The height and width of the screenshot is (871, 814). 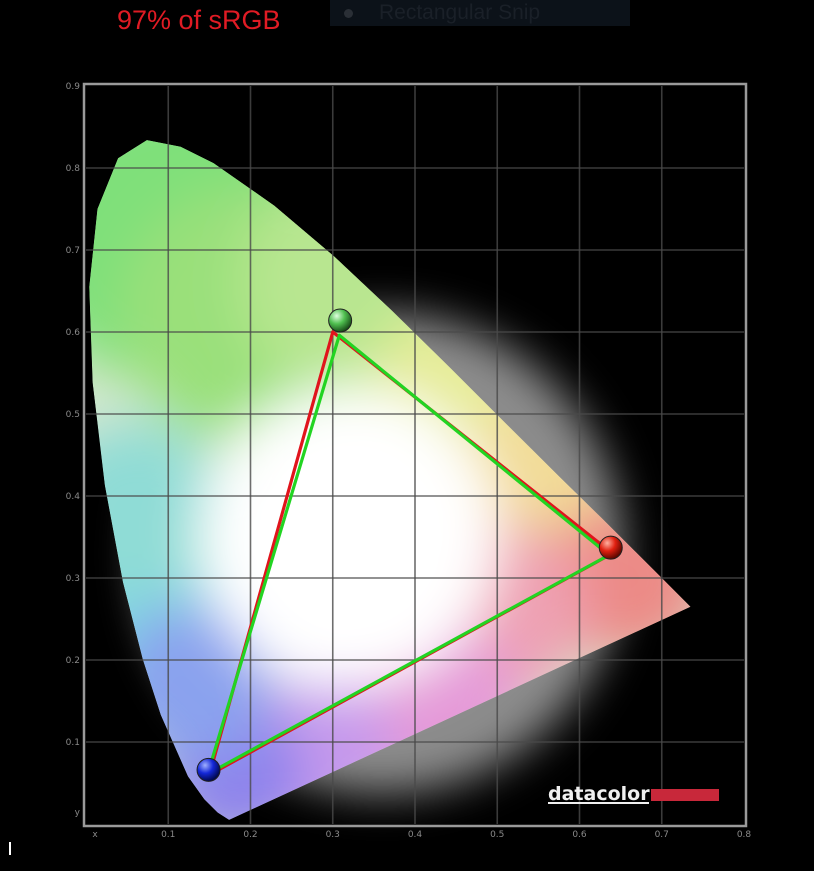 What do you see at coordinates (415, 835) in the screenshot?
I see `x-tick-label: 0.4` at bounding box center [415, 835].